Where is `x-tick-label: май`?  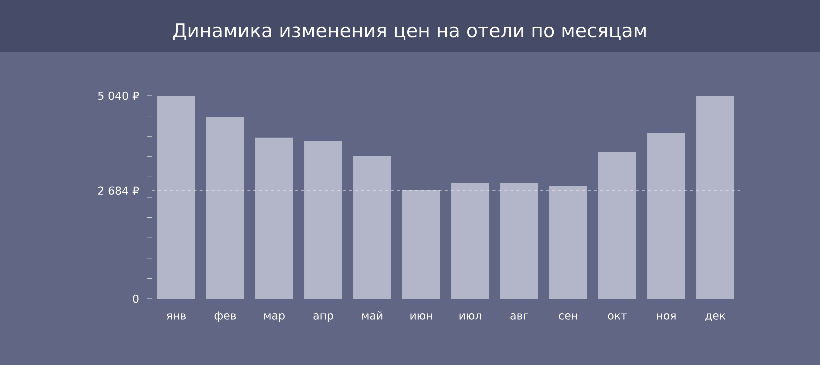
x-tick-label: май is located at coordinates (372, 315).